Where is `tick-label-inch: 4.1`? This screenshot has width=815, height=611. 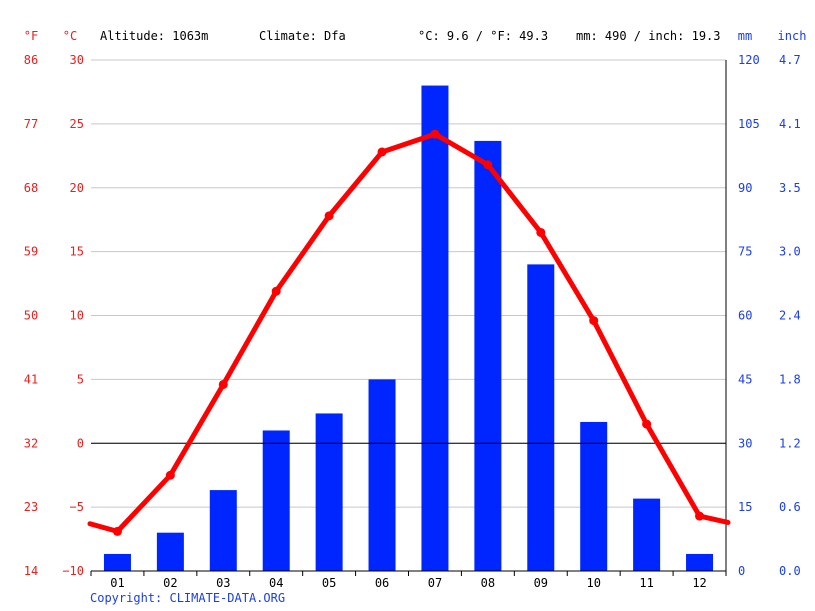 tick-label-inch: 4.1 is located at coordinates (790, 124).